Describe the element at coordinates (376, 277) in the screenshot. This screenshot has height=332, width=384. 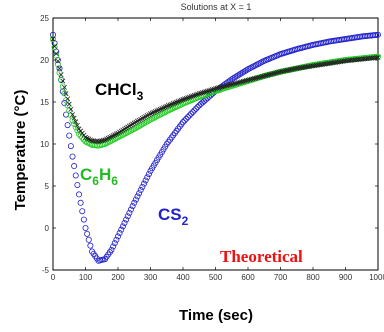
I see `x-tick-label: 1000` at that location.